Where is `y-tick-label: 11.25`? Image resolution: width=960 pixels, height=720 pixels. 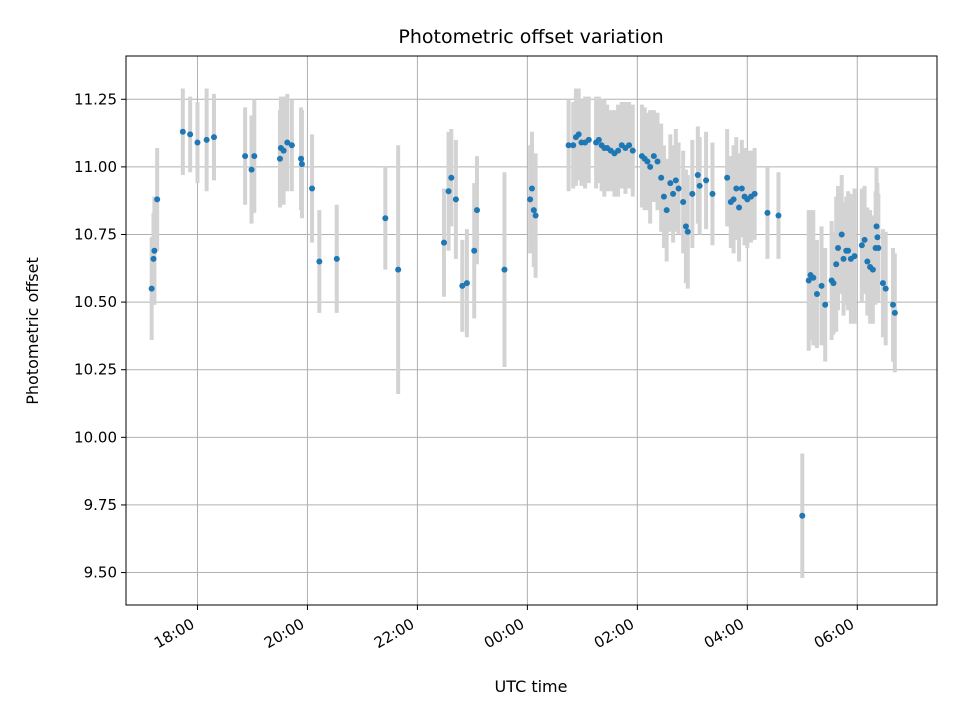
y-tick-label: 11.25 is located at coordinates (95, 99).